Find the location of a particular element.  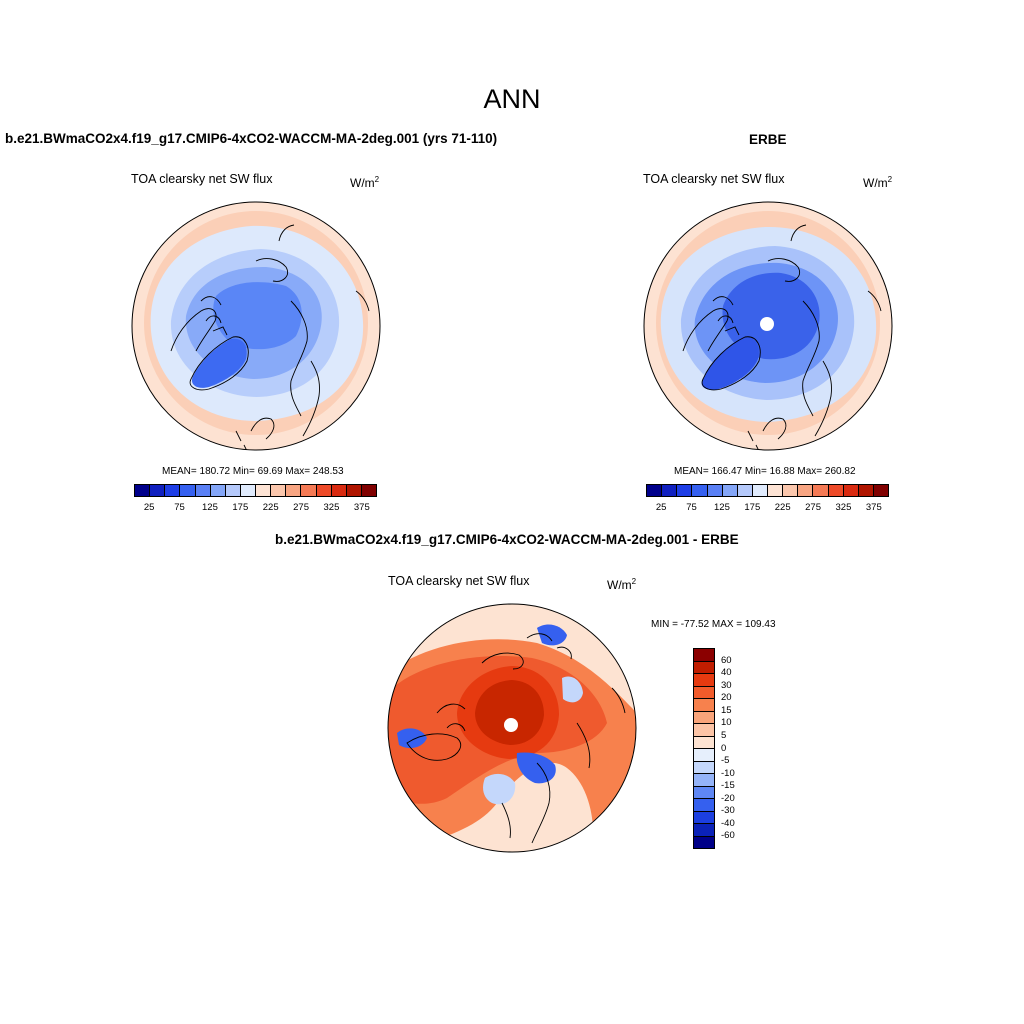

obs-colorbar-tick-label: 375 is located at coordinates (873, 507).